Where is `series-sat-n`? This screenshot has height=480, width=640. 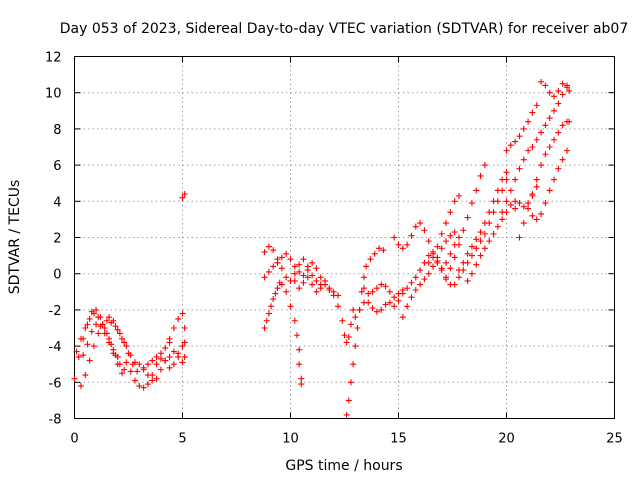
series-sat-n is located at coordinates (316, 286).